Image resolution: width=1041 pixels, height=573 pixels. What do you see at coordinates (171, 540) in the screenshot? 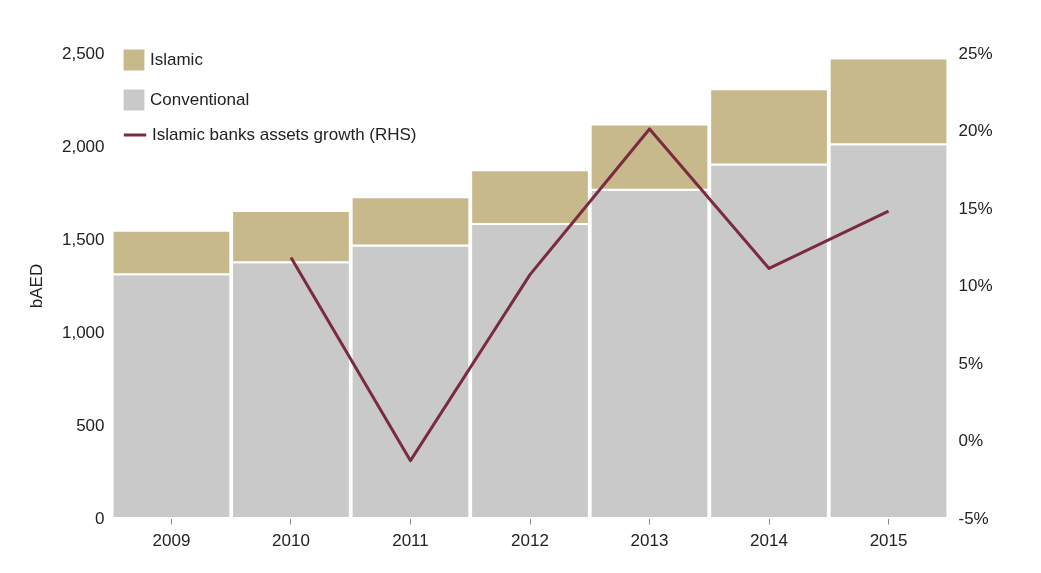
I see `x-tick-label: 2009` at bounding box center [171, 540].